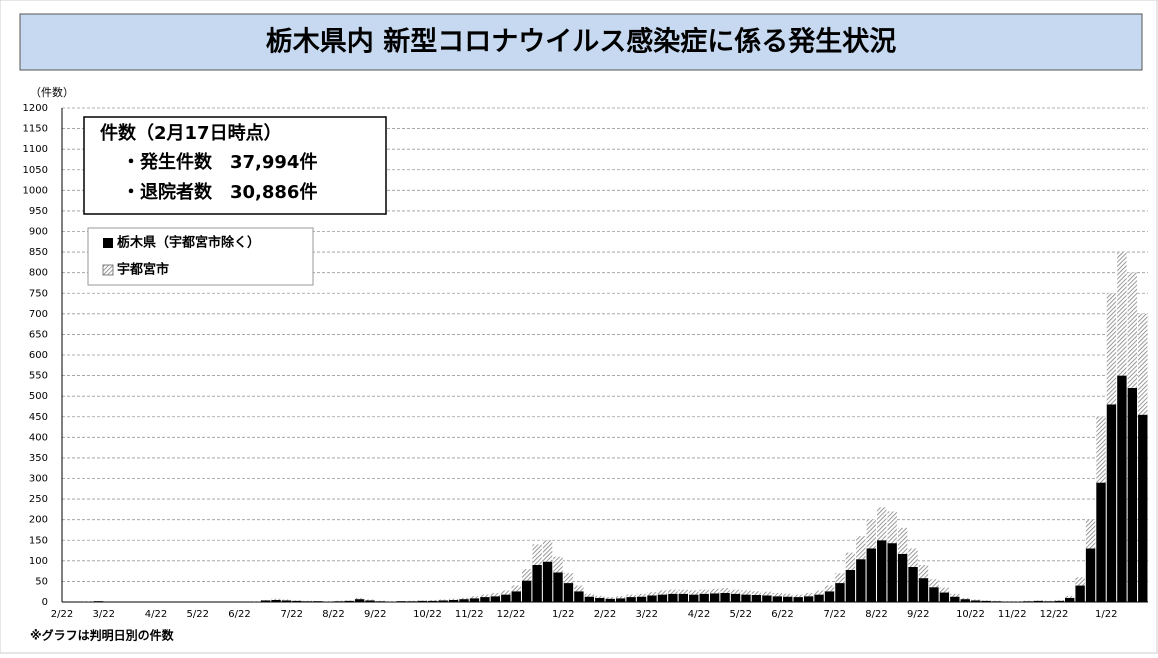  Describe the element at coordinates (38, 561) in the screenshot. I see `y-tick-label: 100` at that location.